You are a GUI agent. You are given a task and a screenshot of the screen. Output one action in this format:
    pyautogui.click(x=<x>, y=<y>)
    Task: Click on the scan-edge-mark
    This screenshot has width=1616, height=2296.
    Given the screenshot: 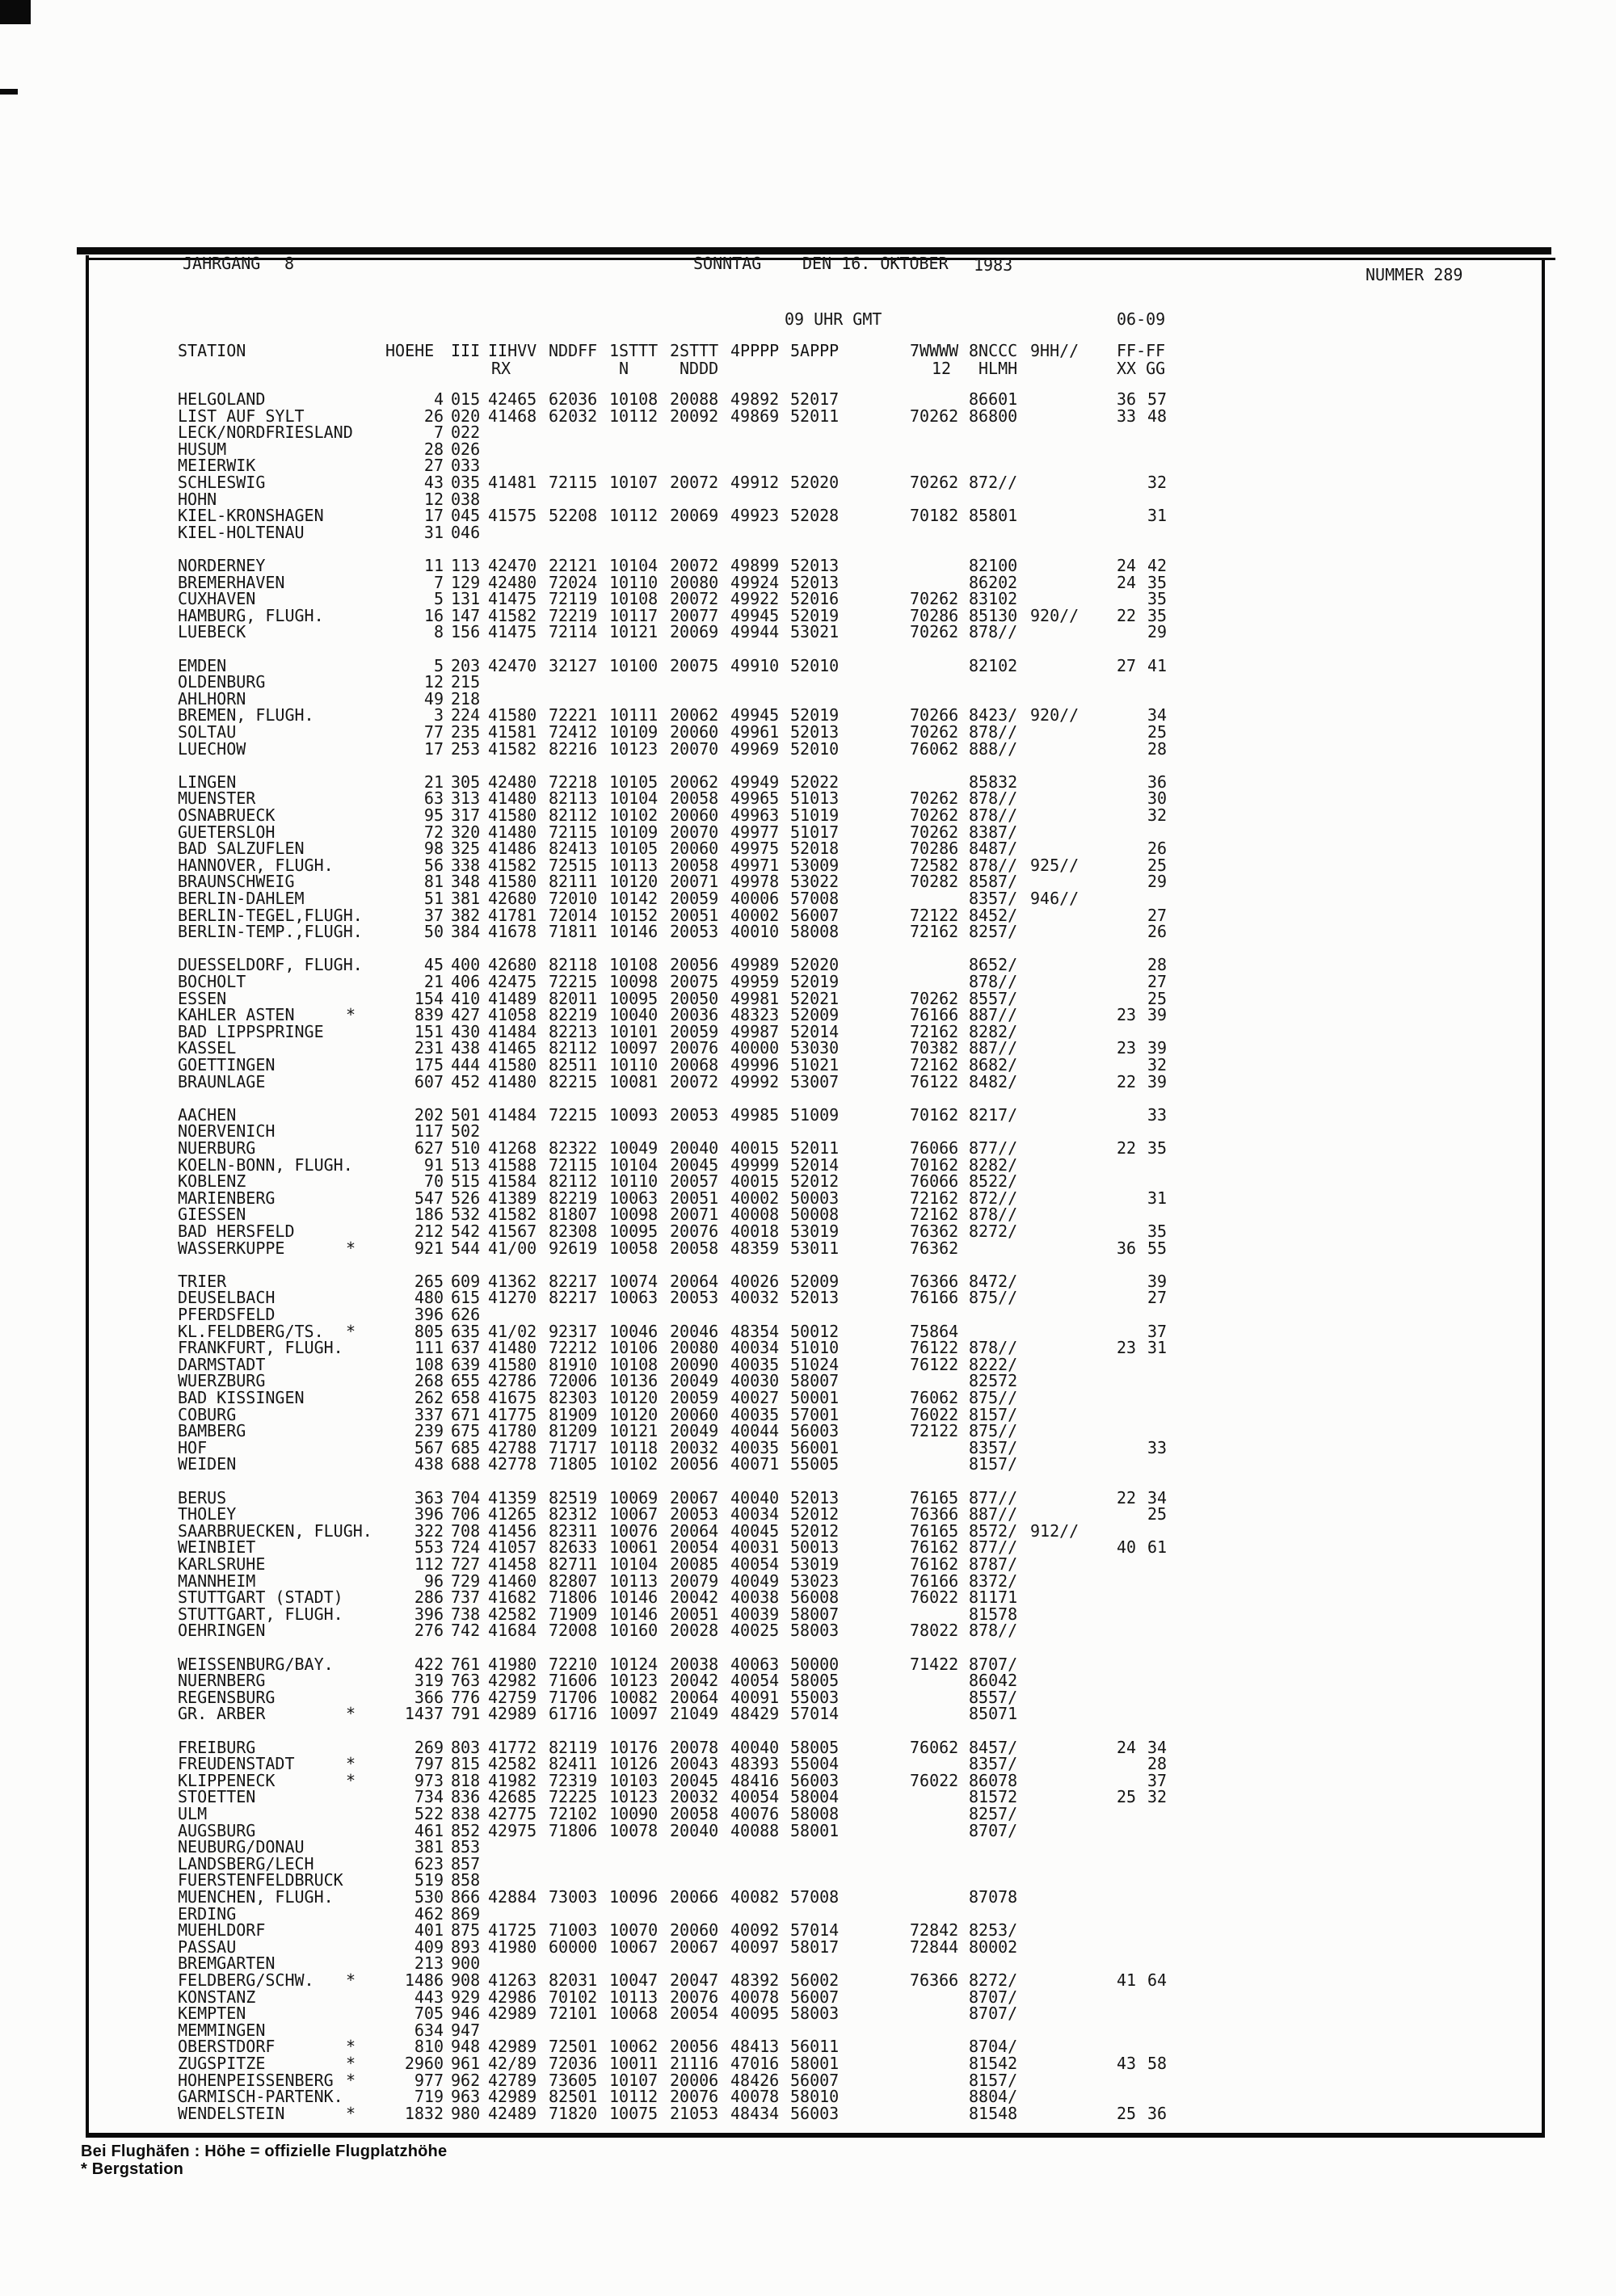 What is the action you would take?
    pyautogui.click(x=9, y=92)
    